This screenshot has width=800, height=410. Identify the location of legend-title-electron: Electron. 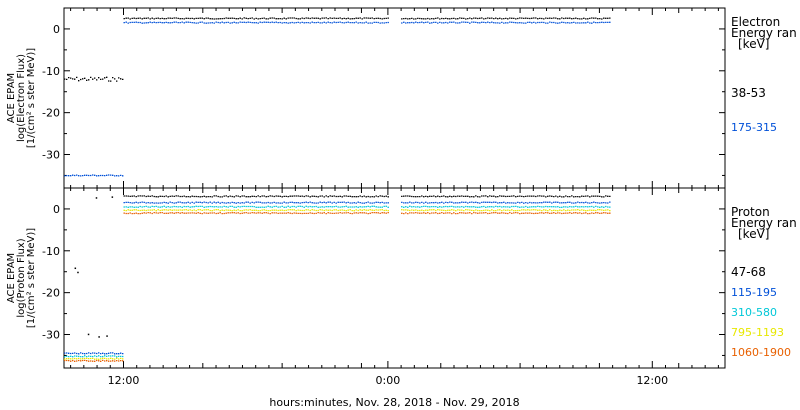
(755, 22).